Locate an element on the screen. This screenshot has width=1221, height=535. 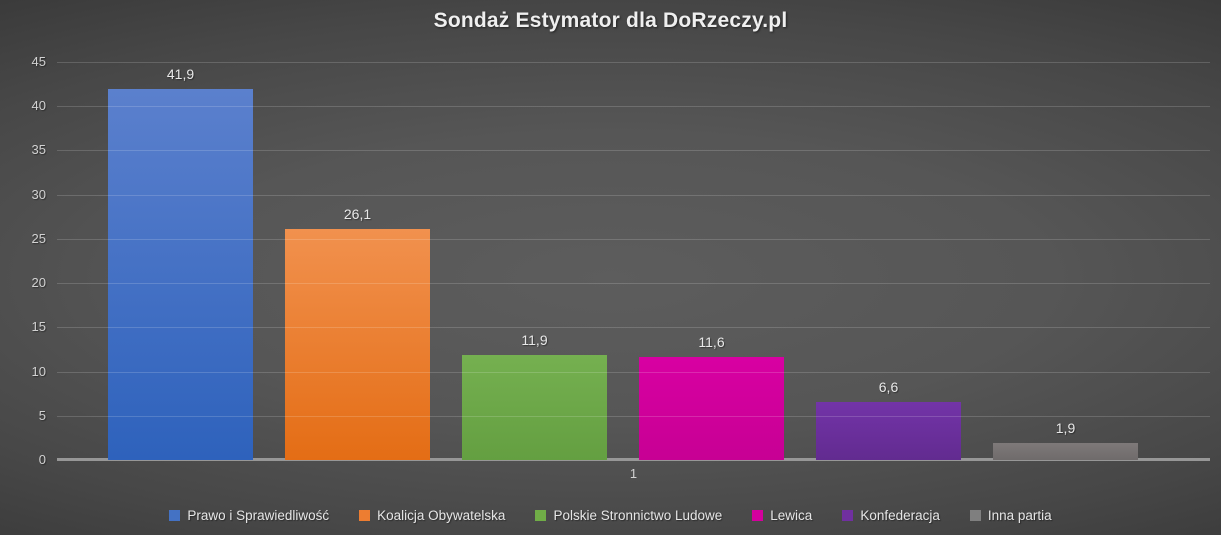
y-tick-label-15: 15 is located at coordinates (38, 327).